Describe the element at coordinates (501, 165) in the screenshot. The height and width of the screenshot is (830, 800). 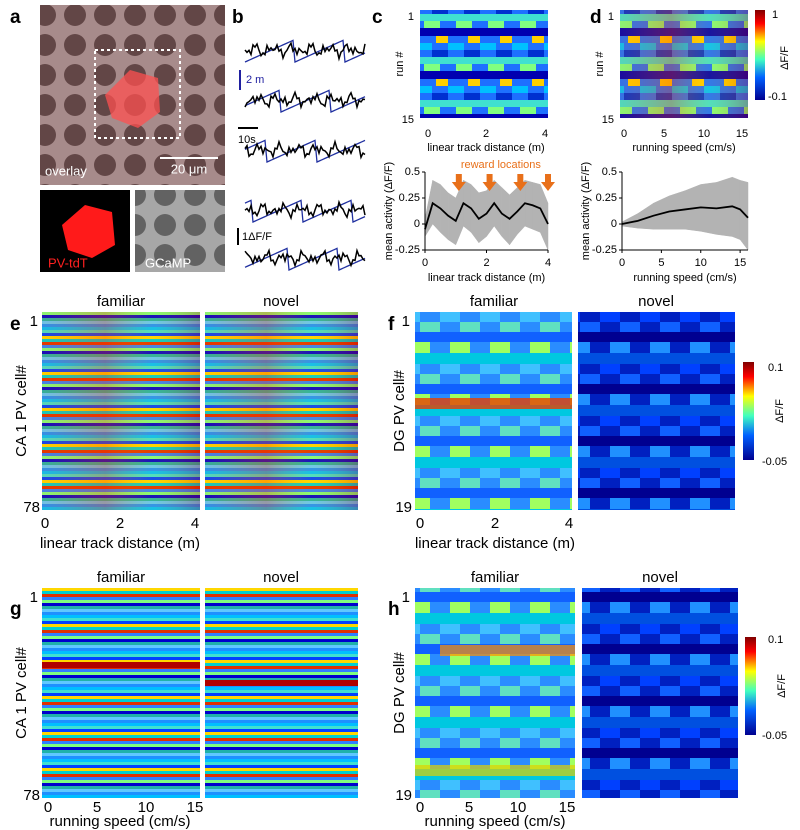
I see `annotation: reward locations` at that location.